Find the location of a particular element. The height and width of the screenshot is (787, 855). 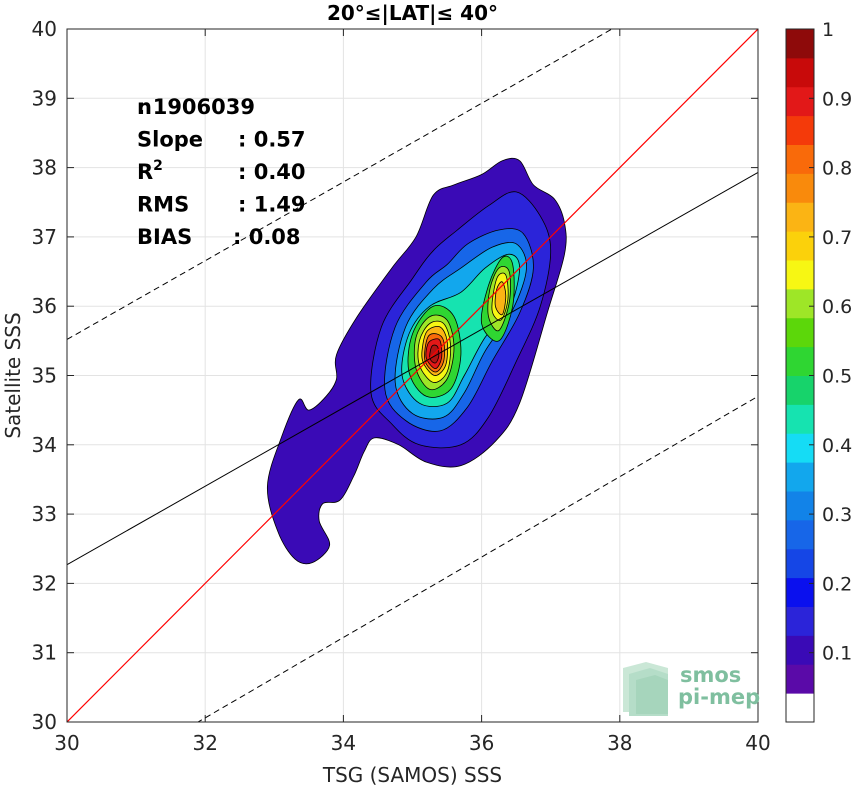

logo-text-pi-mep: pi-mep is located at coordinates (719, 697).